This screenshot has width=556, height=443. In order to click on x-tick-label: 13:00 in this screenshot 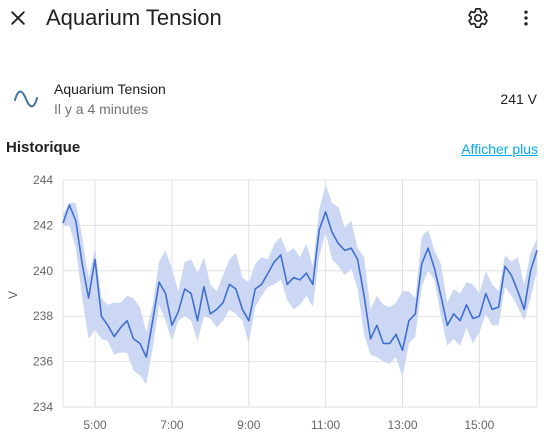, I will do `click(402, 425)`.